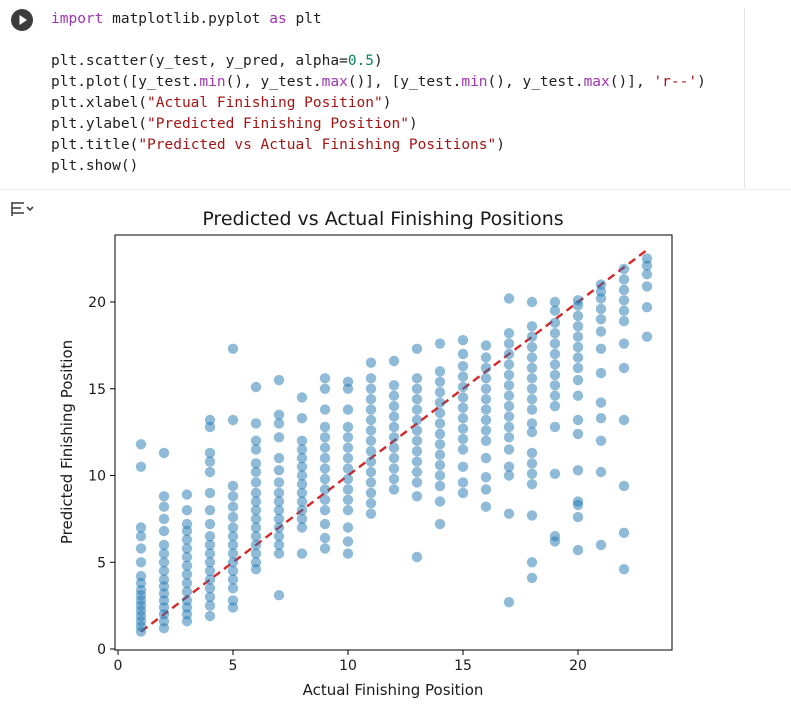 Image resolution: width=791 pixels, height=707 pixels. What do you see at coordinates (67, 442) in the screenshot?
I see `y-axis-label: Predicted Finishing Position` at bounding box center [67, 442].